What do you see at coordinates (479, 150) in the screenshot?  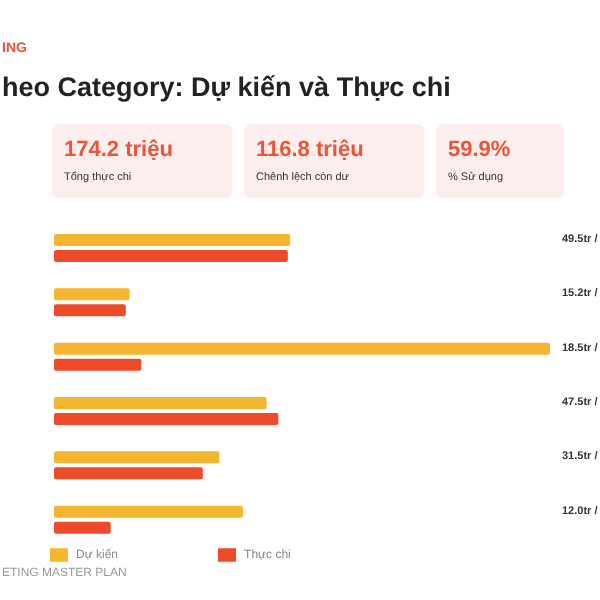 I see `text: 59.9%` at bounding box center [479, 150].